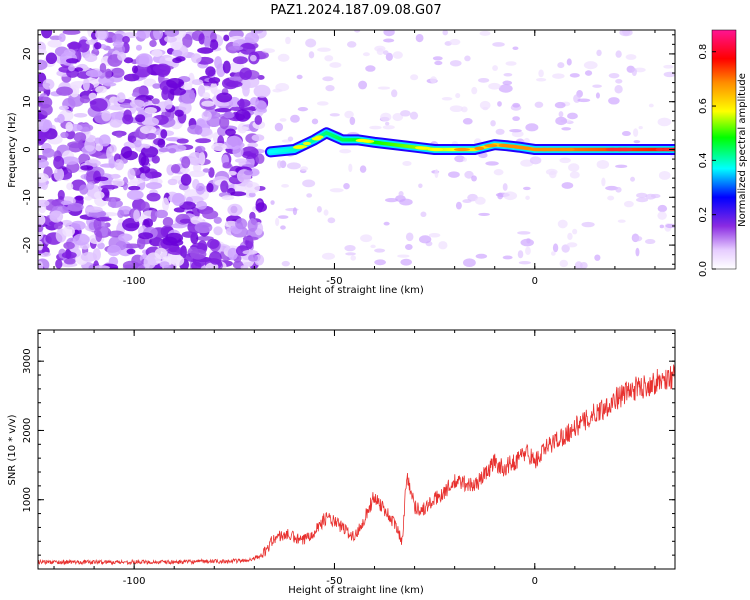 The image size is (750, 600). I want to click on colorbar-tick-label-1: 0.2, so click(703, 215).